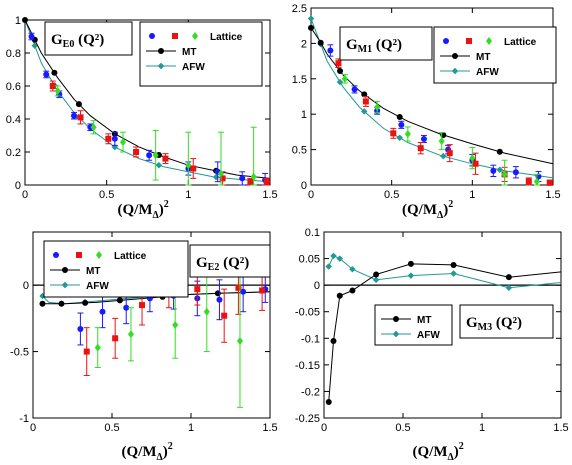 The width and height of the screenshot is (572, 465). Describe the element at coordinates (387, 45) in the screenshot. I see `panel-title-args: (Q²)` at that location.